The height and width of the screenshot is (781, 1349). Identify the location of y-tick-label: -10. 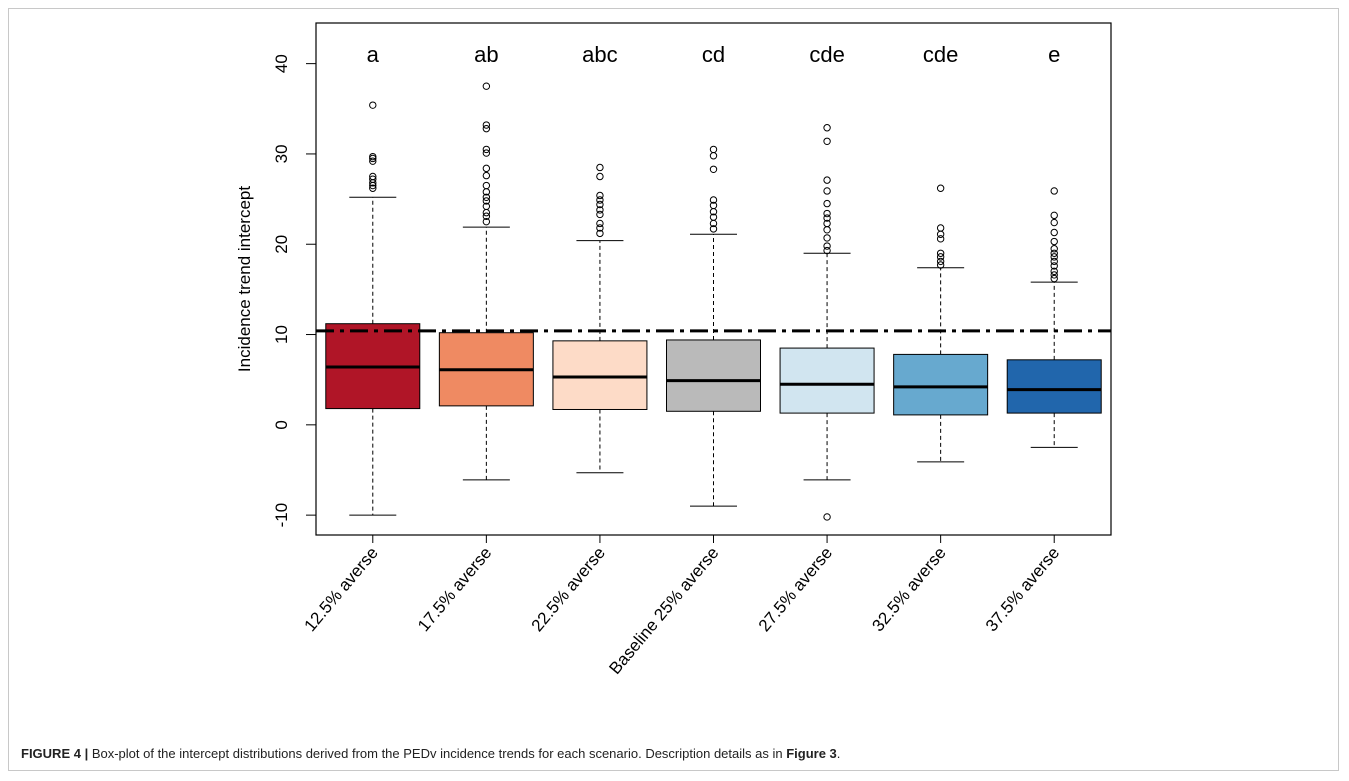
(281, 515).